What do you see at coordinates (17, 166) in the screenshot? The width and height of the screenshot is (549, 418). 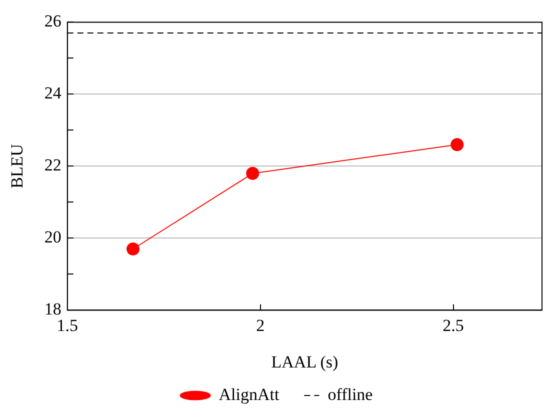 I see `y-axis-title: BLEU` at bounding box center [17, 166].